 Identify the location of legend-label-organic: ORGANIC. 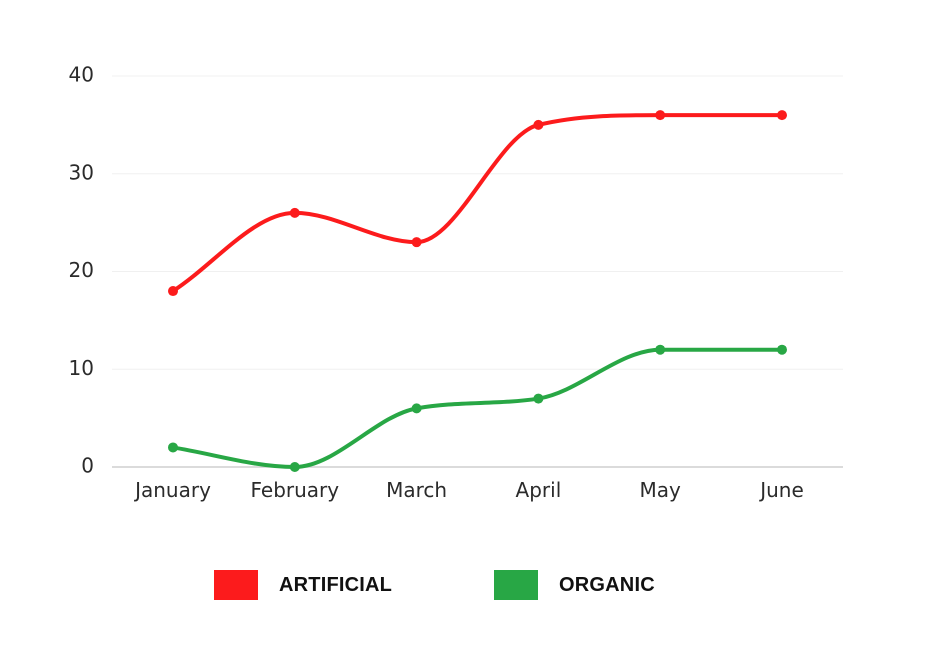
(607, 584).